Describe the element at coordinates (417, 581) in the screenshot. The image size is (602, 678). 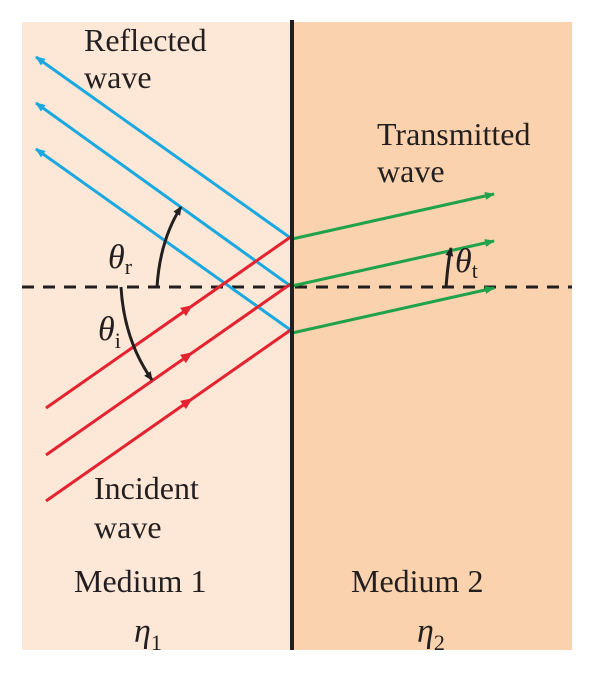
I see `medium-2-label: Medium 2` at that location.